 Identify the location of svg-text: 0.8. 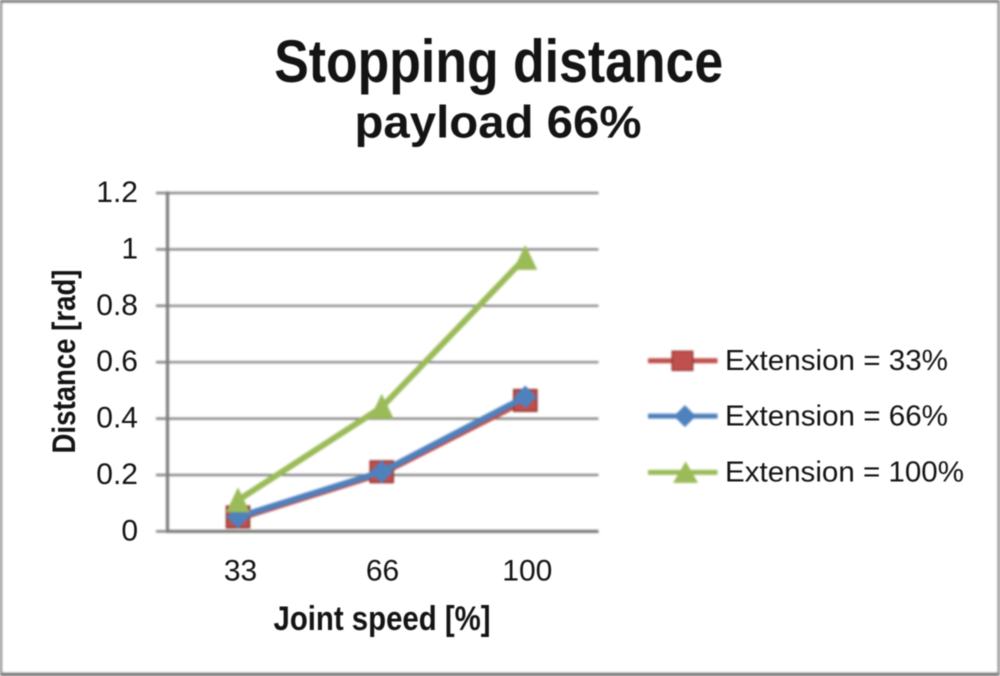
(117, 305).